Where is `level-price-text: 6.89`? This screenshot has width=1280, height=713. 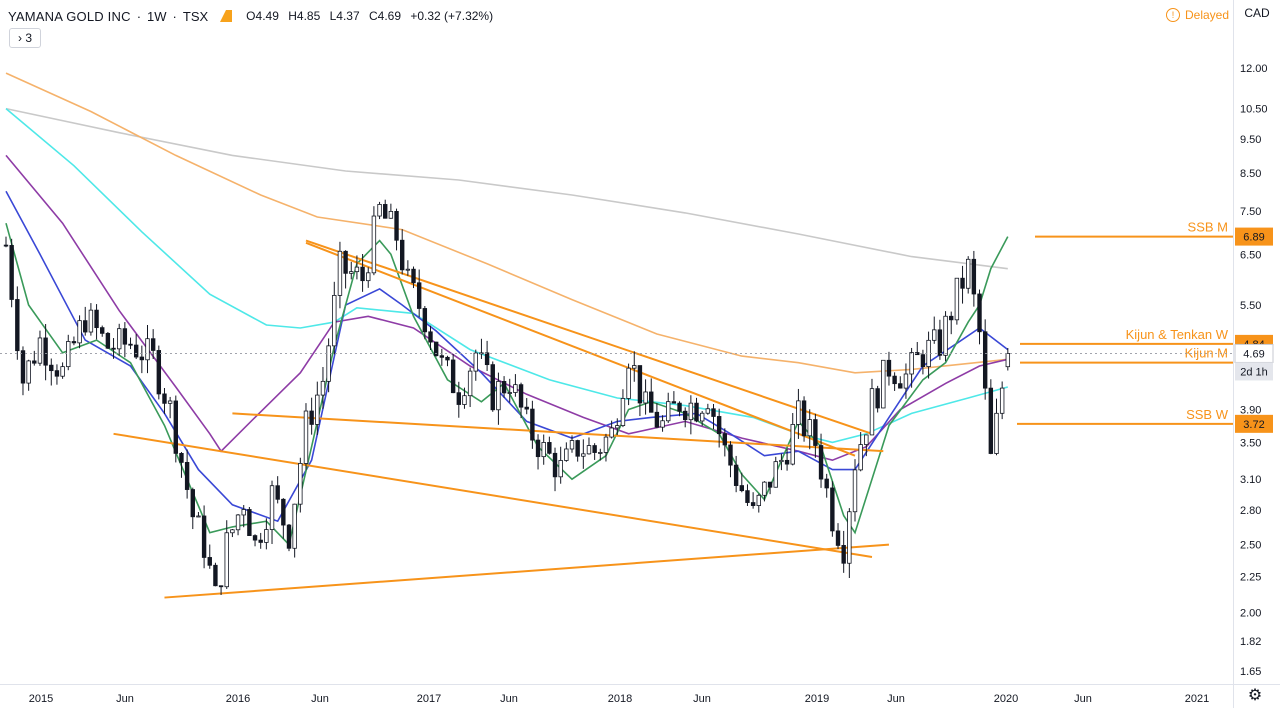 level-price-text: 6.89 is located at coordinates (1253, 238).